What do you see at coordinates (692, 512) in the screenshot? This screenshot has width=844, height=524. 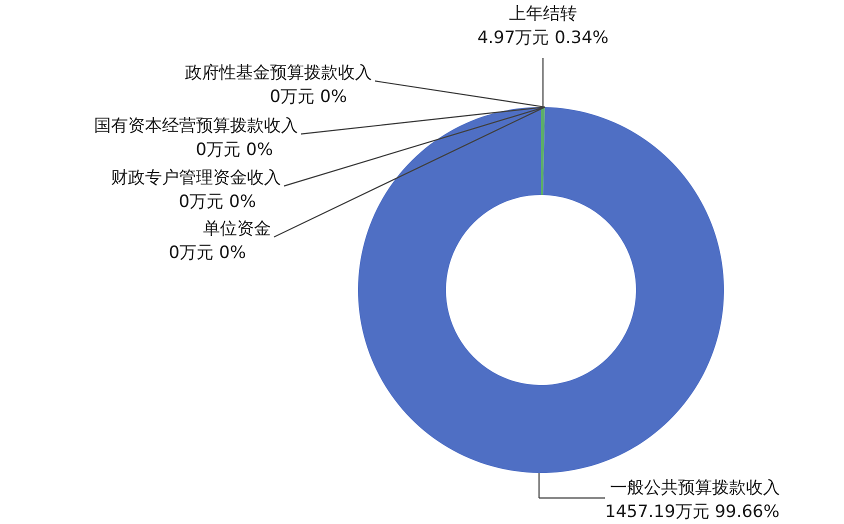 I see `data-label: 1457.19万元 99.66%` at bounding box center [692, 512].